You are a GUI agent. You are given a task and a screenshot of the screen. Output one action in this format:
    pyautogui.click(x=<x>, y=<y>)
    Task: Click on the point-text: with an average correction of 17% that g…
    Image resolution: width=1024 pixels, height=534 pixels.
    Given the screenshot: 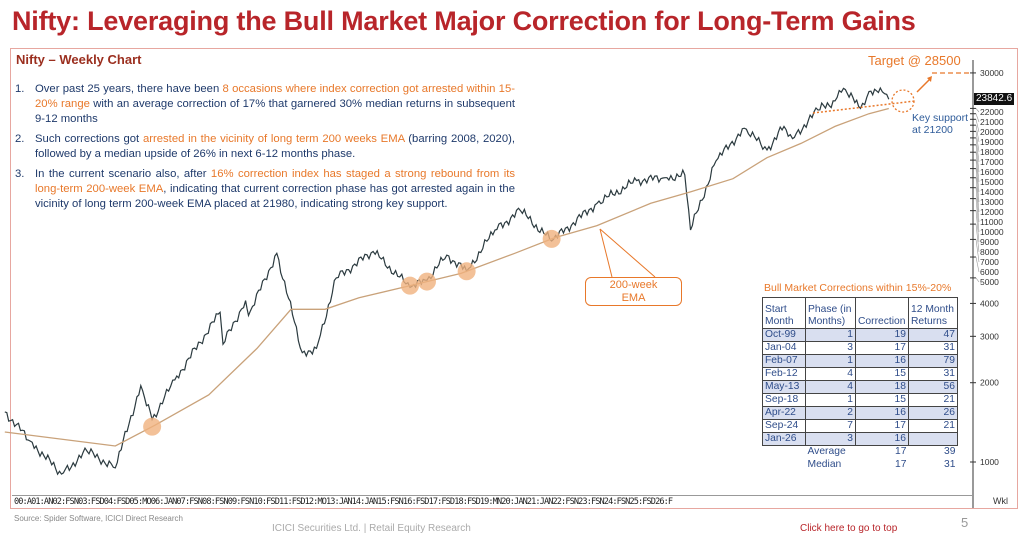 What is the action you would take?
    pyautogui.click(x=275, y=111)
    